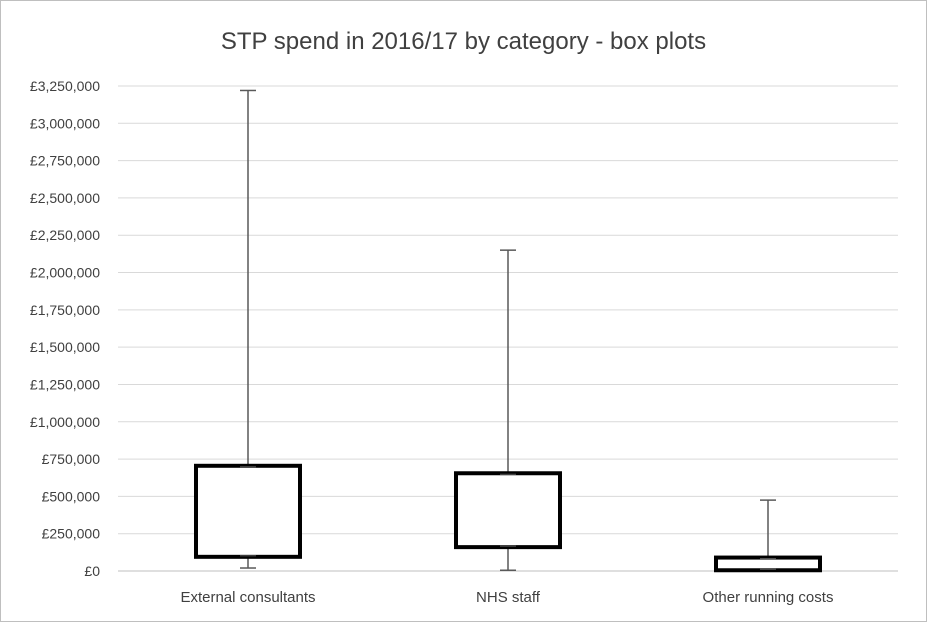  I want to click on y-tick-label: £2,000,000, so click(65, 273).